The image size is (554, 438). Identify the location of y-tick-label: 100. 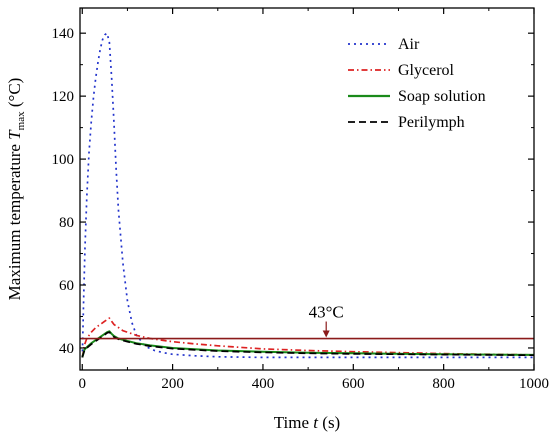
(63, 160).